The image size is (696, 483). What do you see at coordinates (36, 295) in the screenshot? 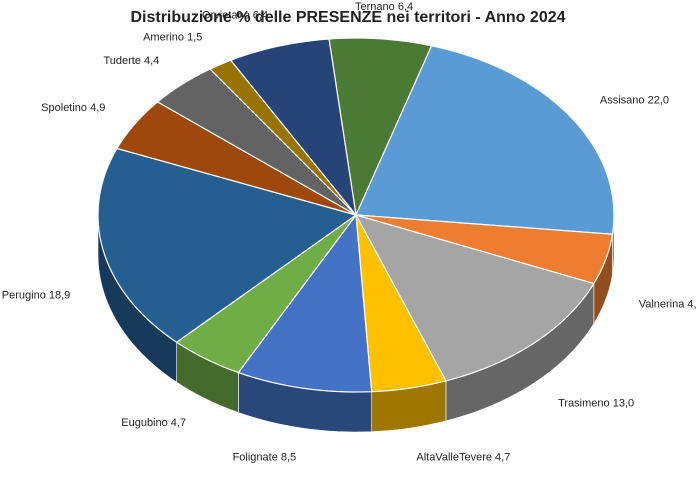
I see `slice-label-perugino: Perugino 18,9` at bounding box center [36, 295].